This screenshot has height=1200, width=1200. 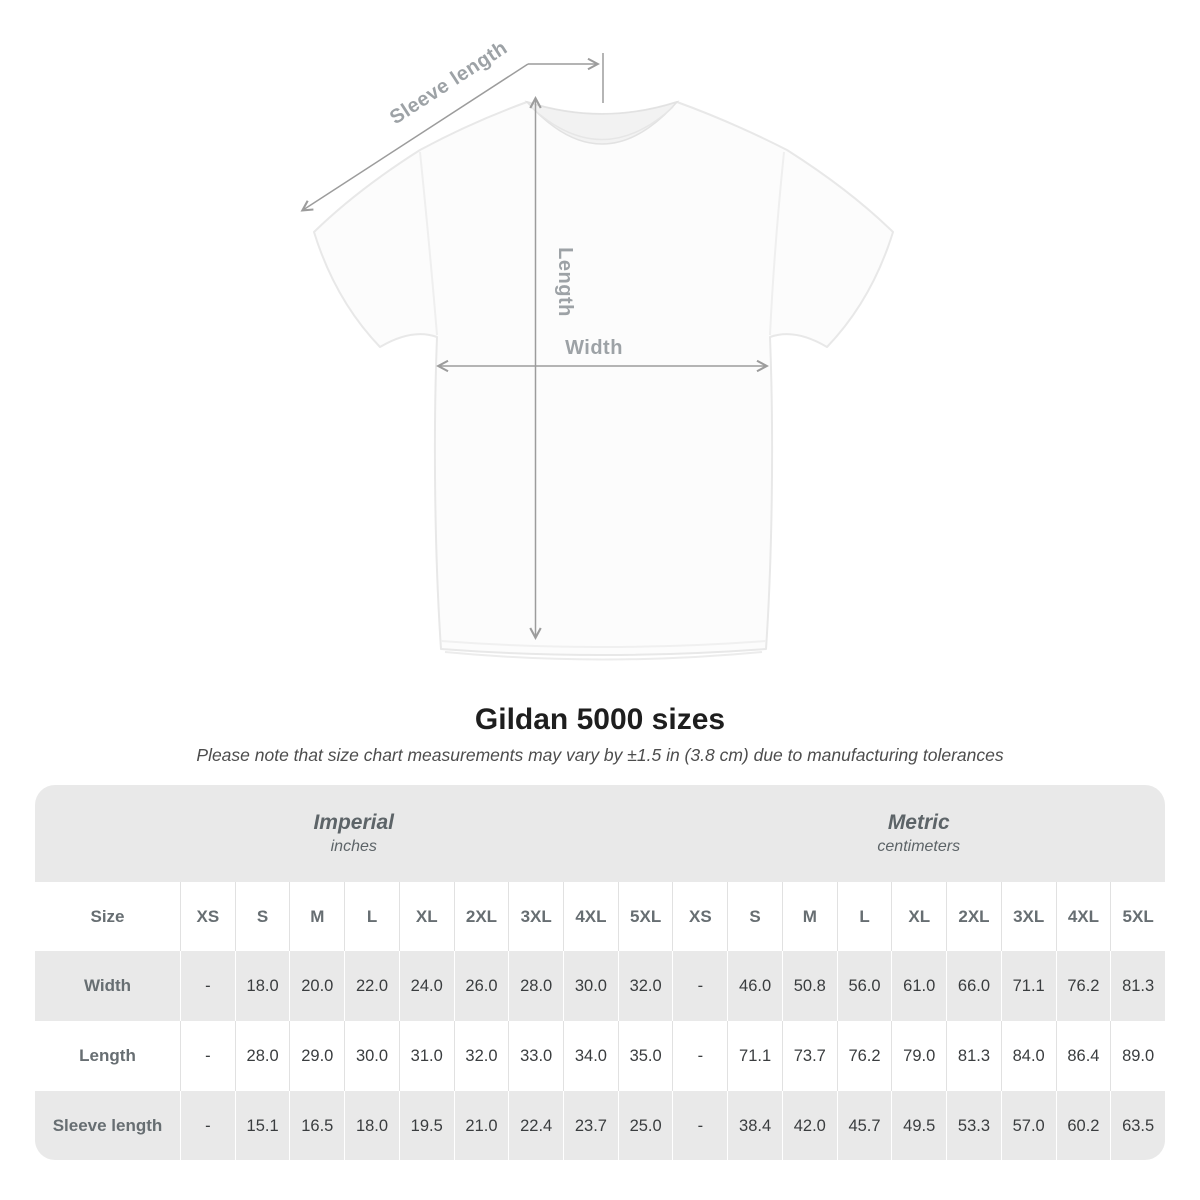 I want to click on sleeve-seam-right, so click(x=777, y=243).